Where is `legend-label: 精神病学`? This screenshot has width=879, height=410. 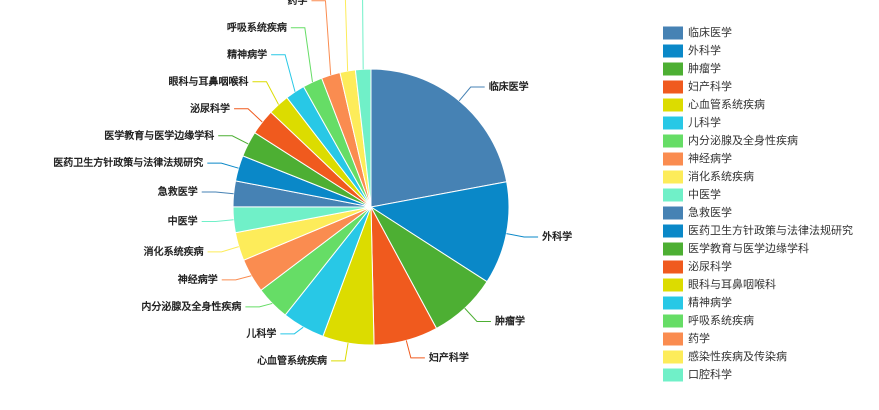 legend-label: 精神病学 is located at coordinates (710, 302).